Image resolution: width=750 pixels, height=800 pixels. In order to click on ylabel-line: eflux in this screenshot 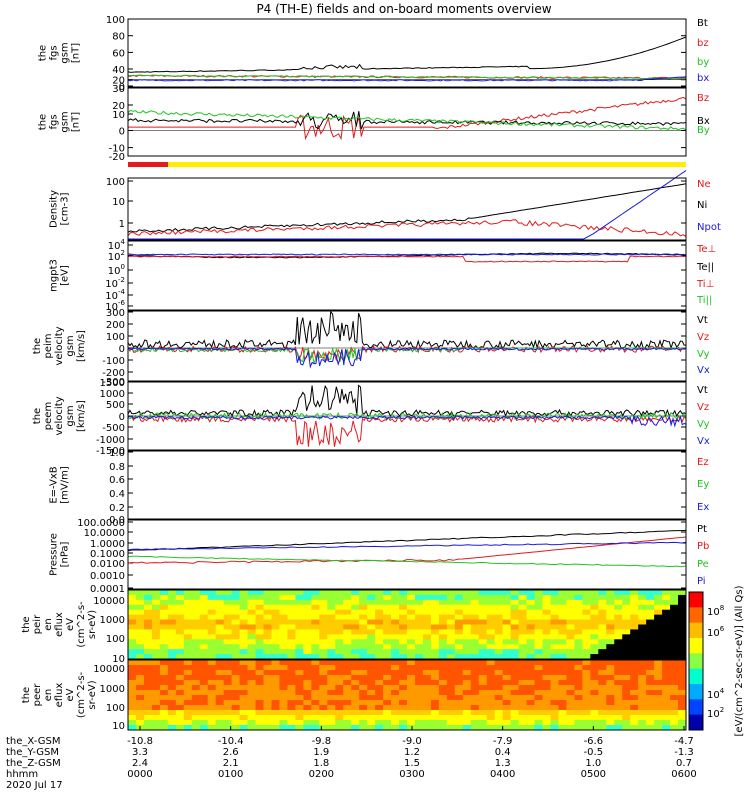, I will do `click(59, 695)`.